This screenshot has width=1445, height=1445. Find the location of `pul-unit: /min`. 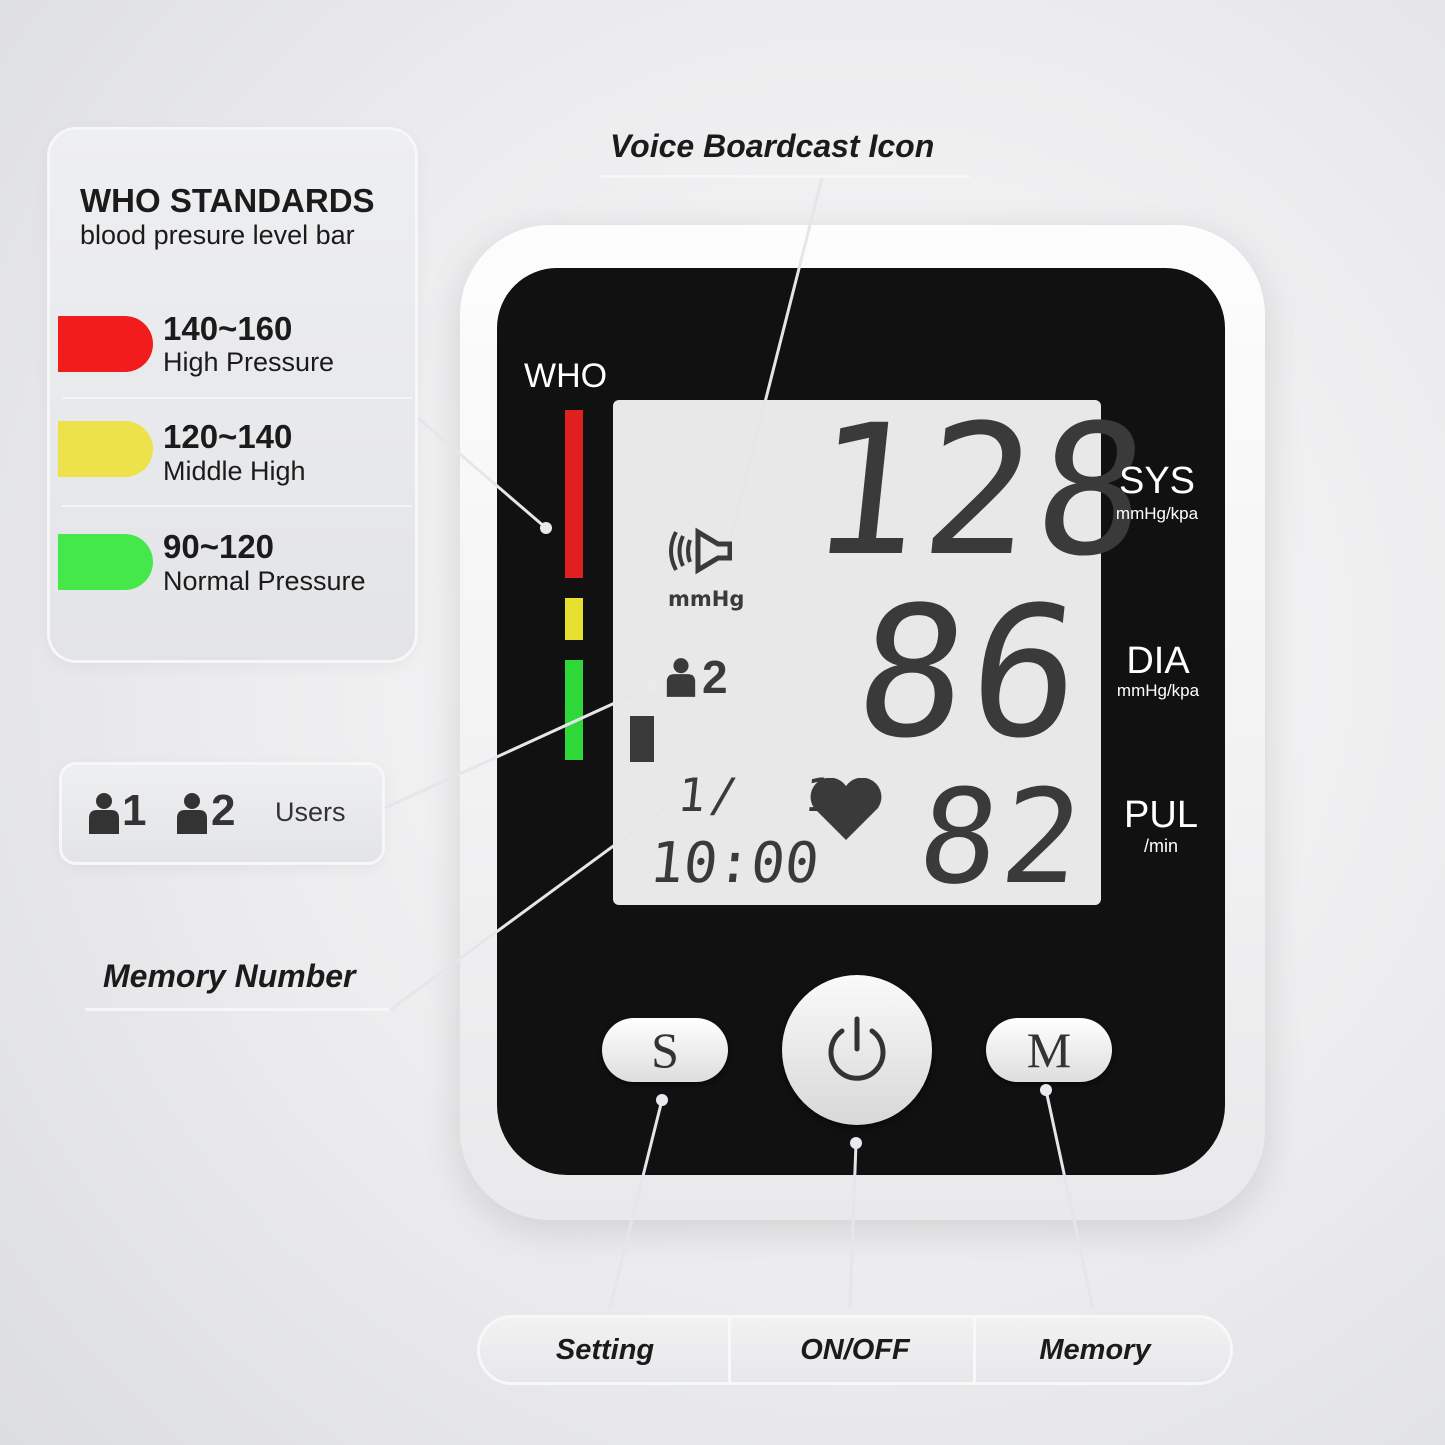

pul-unit: /min is located at coordinates (1160, 846).